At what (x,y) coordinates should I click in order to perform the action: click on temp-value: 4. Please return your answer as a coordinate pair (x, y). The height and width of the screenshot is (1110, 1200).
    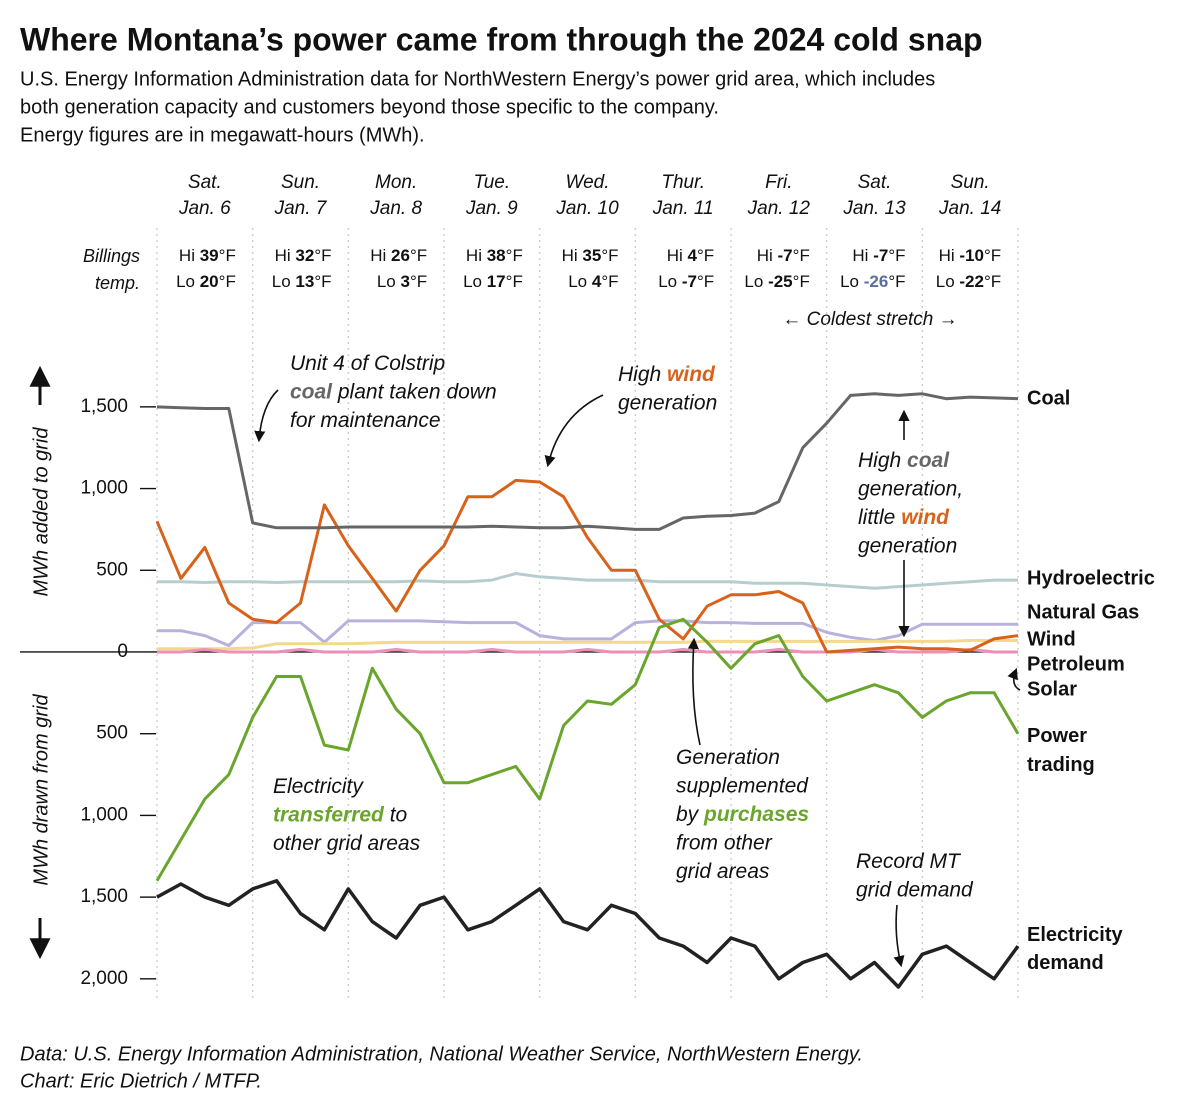
    Looking at the image, I should click on (597, 281).